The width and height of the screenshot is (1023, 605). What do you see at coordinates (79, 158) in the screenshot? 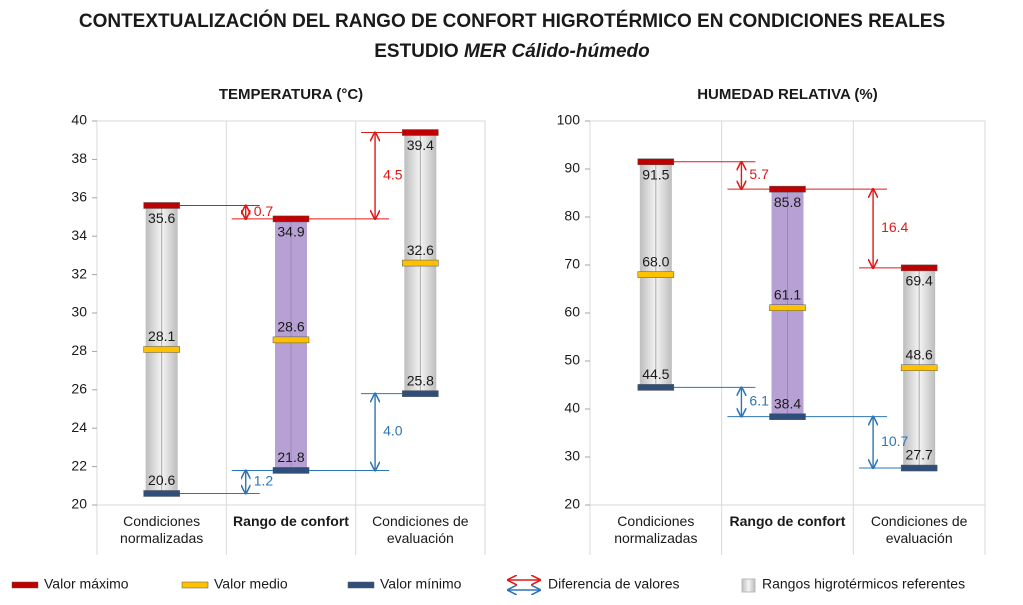
I see `y-tick-label: 38` at bounding box center [79, 158].